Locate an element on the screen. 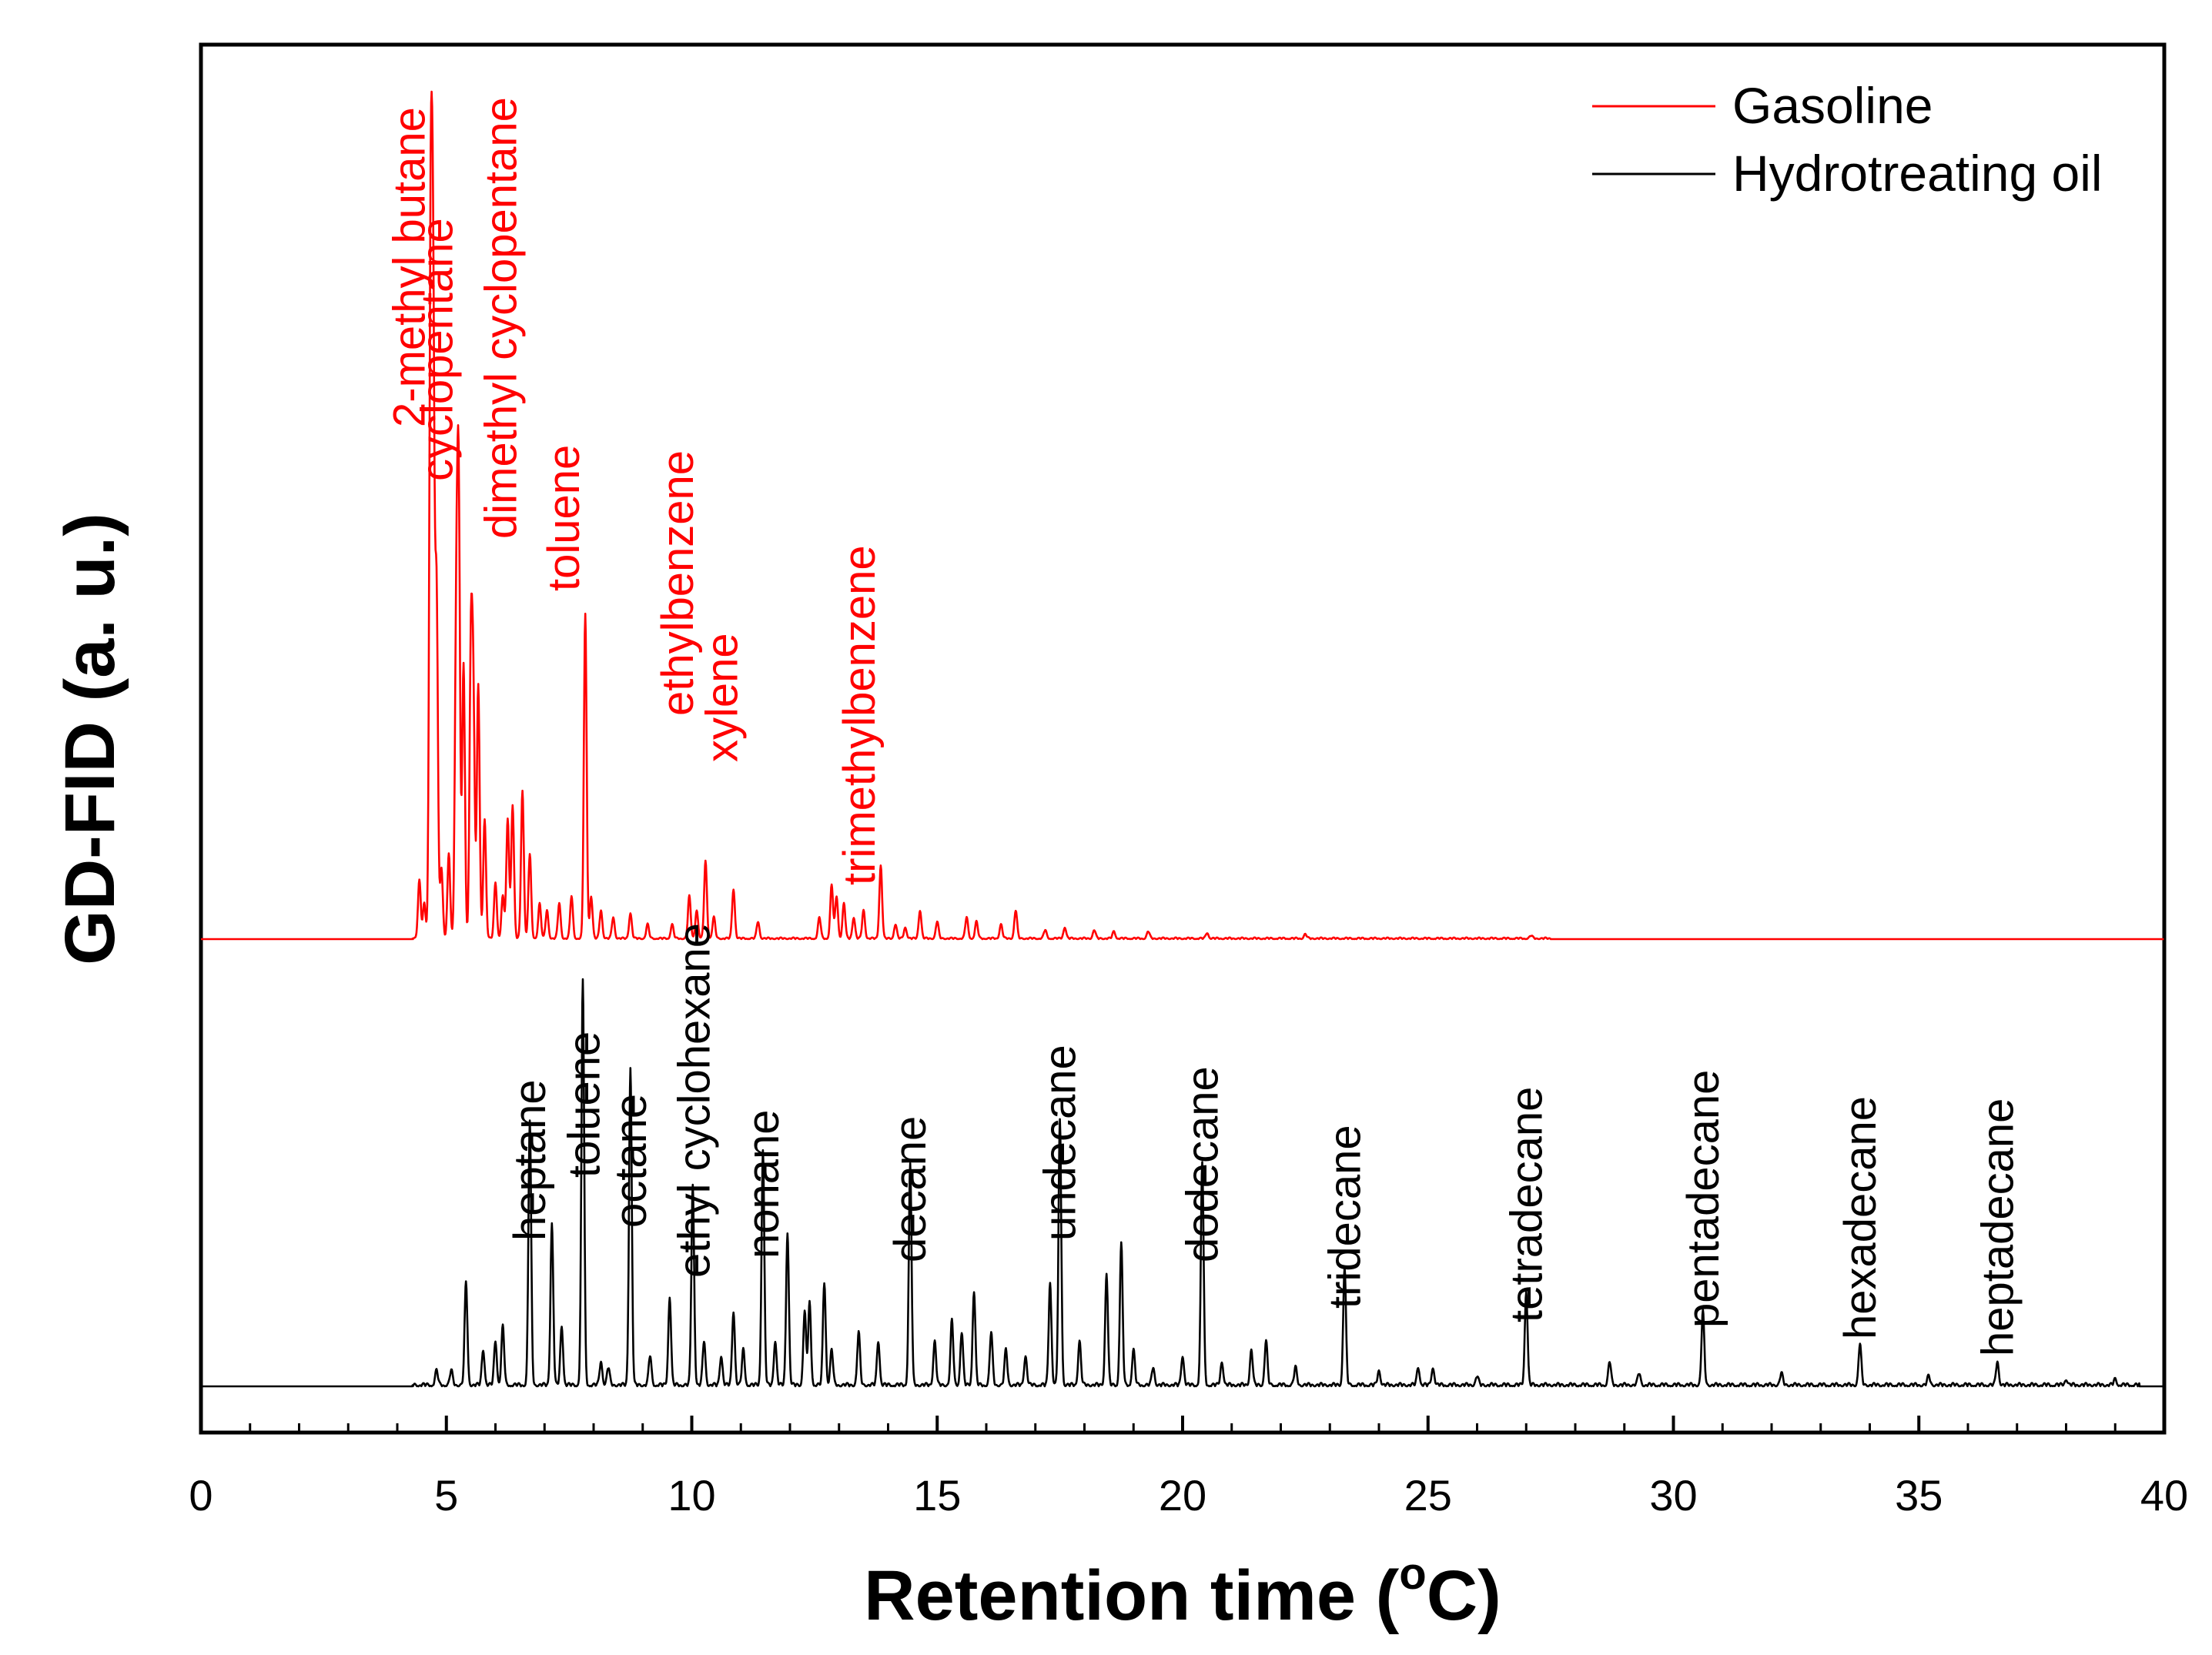 Image resolution: width=2212 pixels, height=1655 pixels. y-axis-title: GD-FID (a. u.) is located at coordinates (90, 739).